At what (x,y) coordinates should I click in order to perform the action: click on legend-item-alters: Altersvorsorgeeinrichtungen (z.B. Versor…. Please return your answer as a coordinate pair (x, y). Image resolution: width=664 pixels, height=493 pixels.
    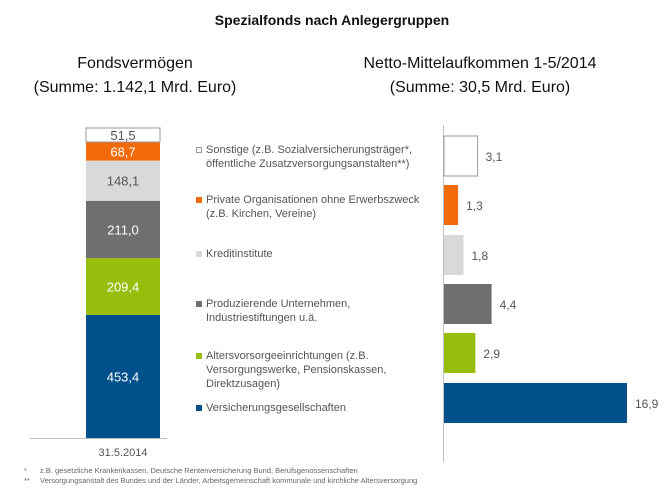
    Looking at the image, I should click on (321, 370).